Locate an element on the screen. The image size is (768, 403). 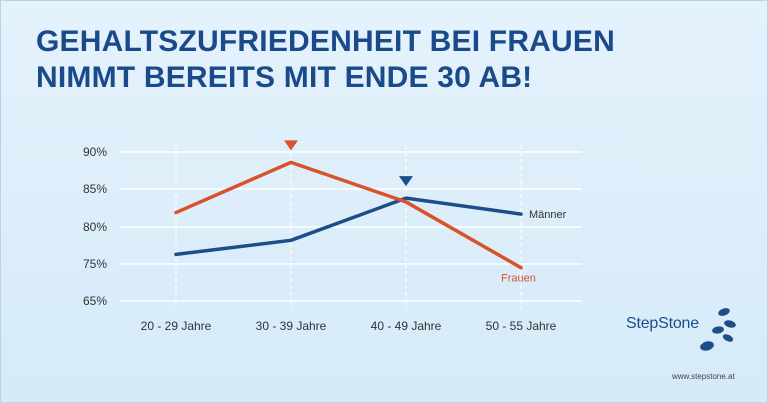
x-tick-label: 20 - 29 Jahre is located at coordinates (176, 326).